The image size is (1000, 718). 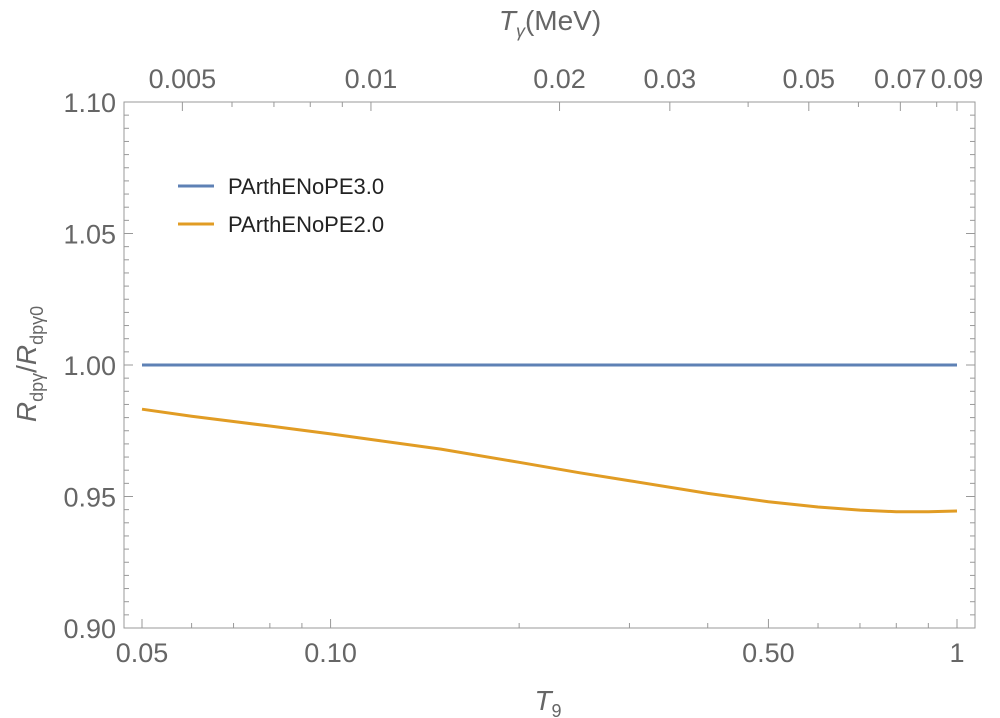 What do you see at coordinates (281, 205) in the screenshot?
I see `legend: PArthENoPE3.0 PArthENoPE2.0` at bounding box center [281, 205].